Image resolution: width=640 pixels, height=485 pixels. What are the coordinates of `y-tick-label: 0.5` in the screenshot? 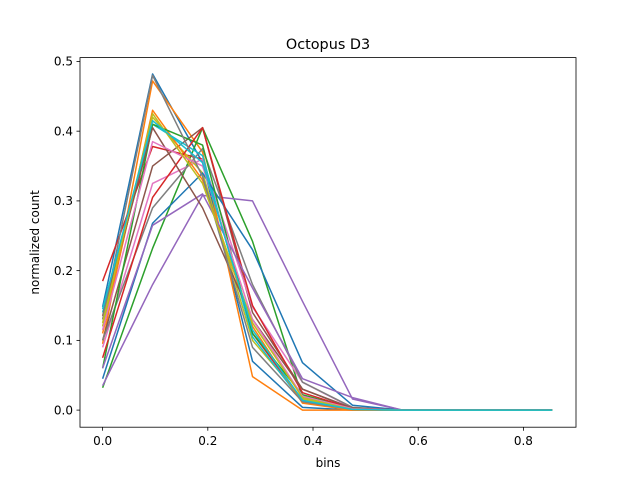 It's located at (63, 62).